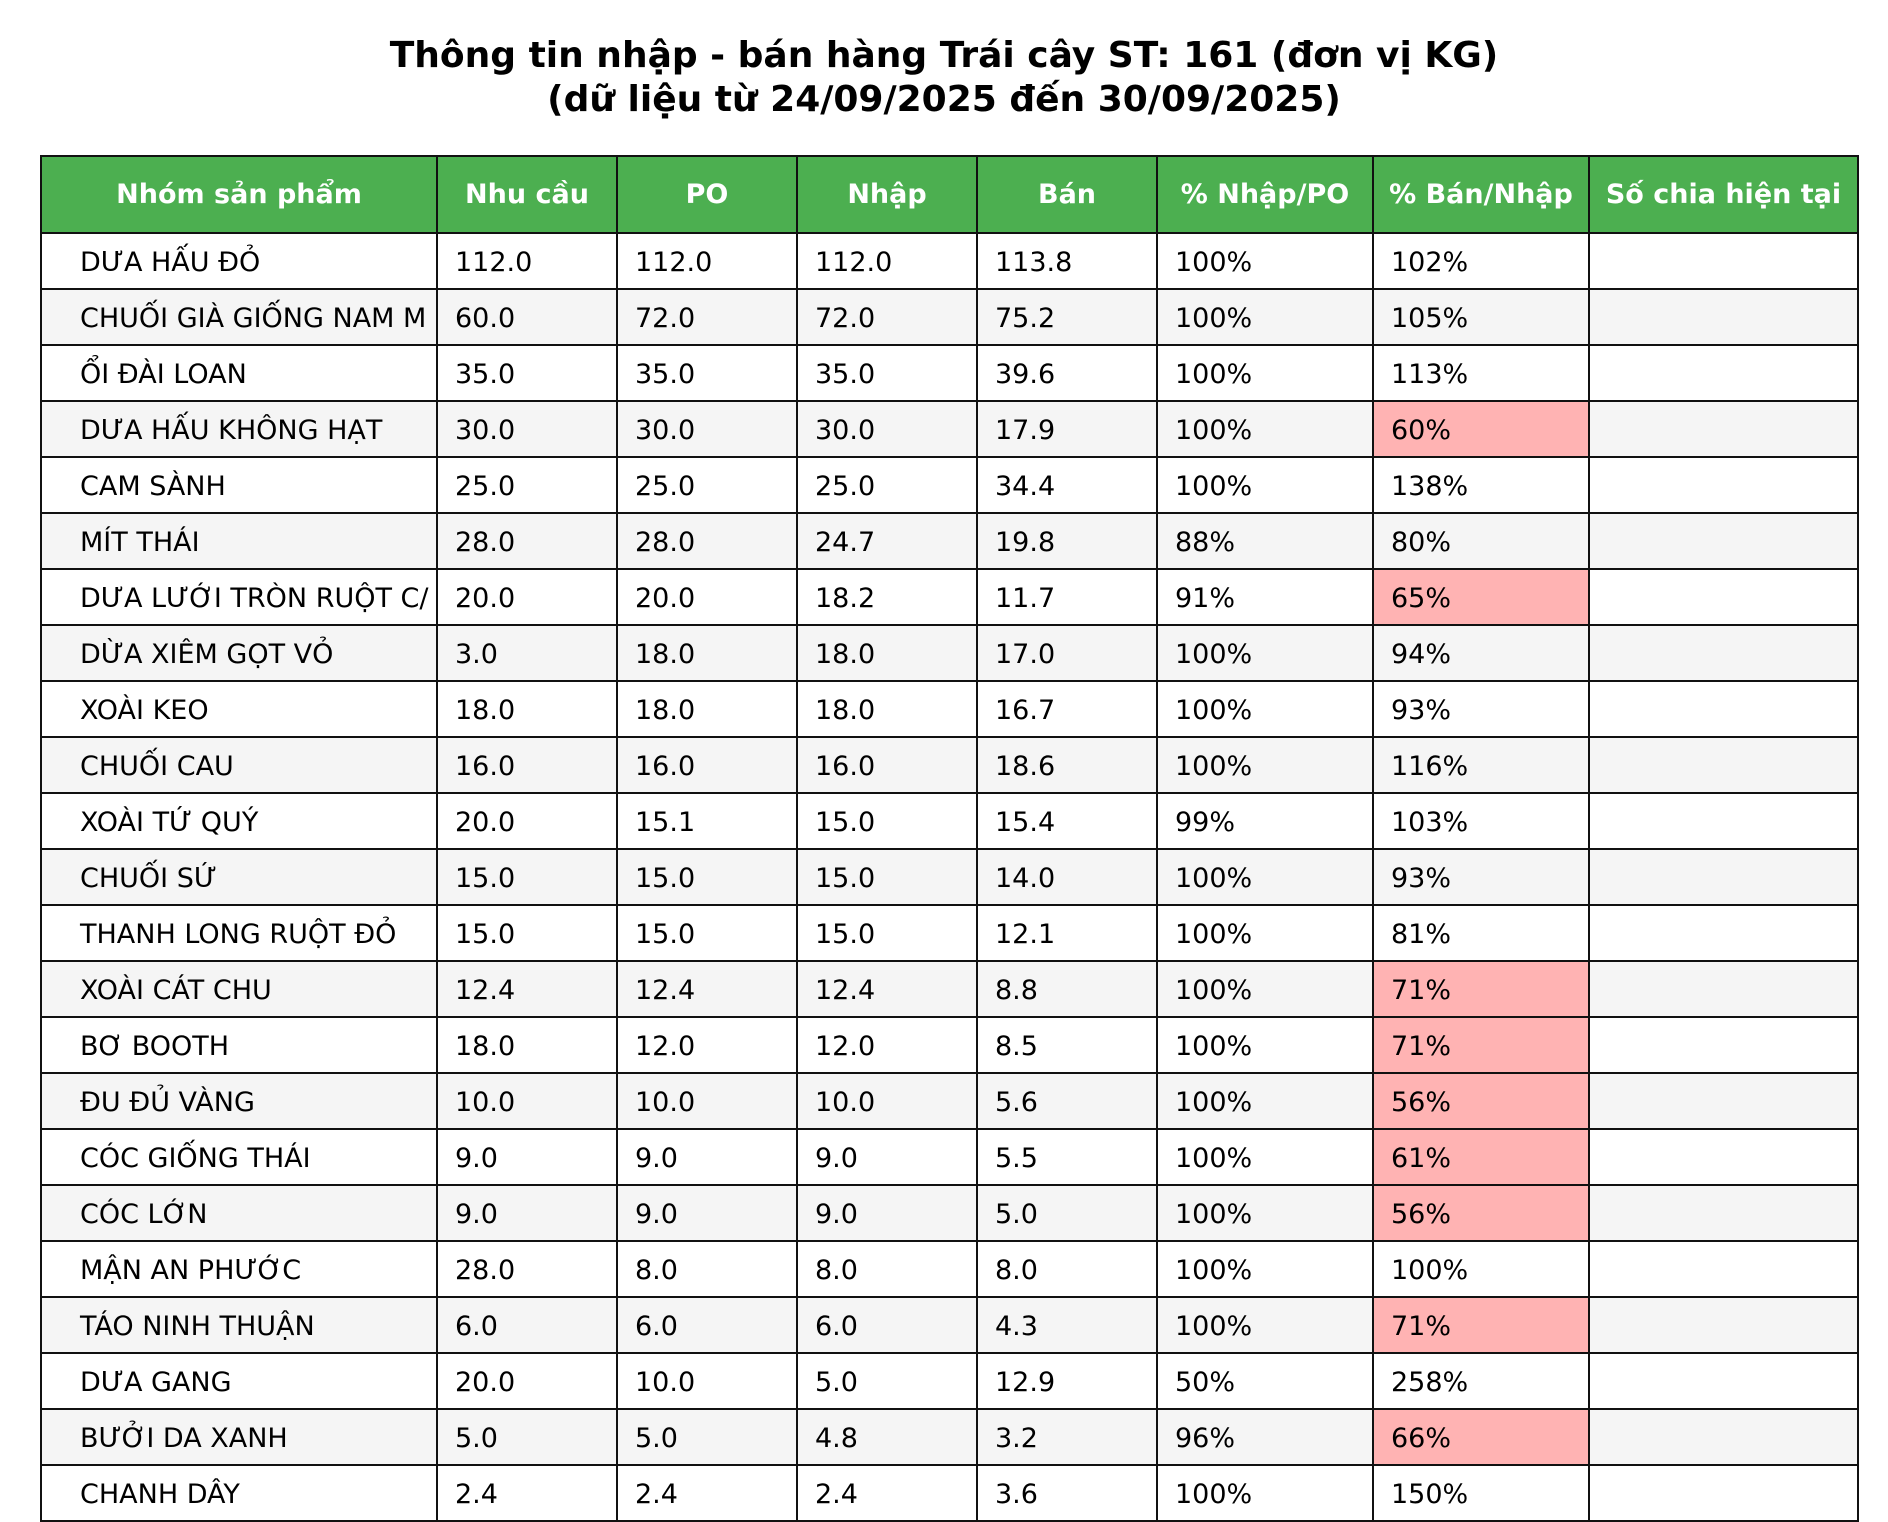  What do you see at coordinates (887, 541) in the screenshot?
I see `cell-nhap: 24.7` at bounding box center [887, 541].